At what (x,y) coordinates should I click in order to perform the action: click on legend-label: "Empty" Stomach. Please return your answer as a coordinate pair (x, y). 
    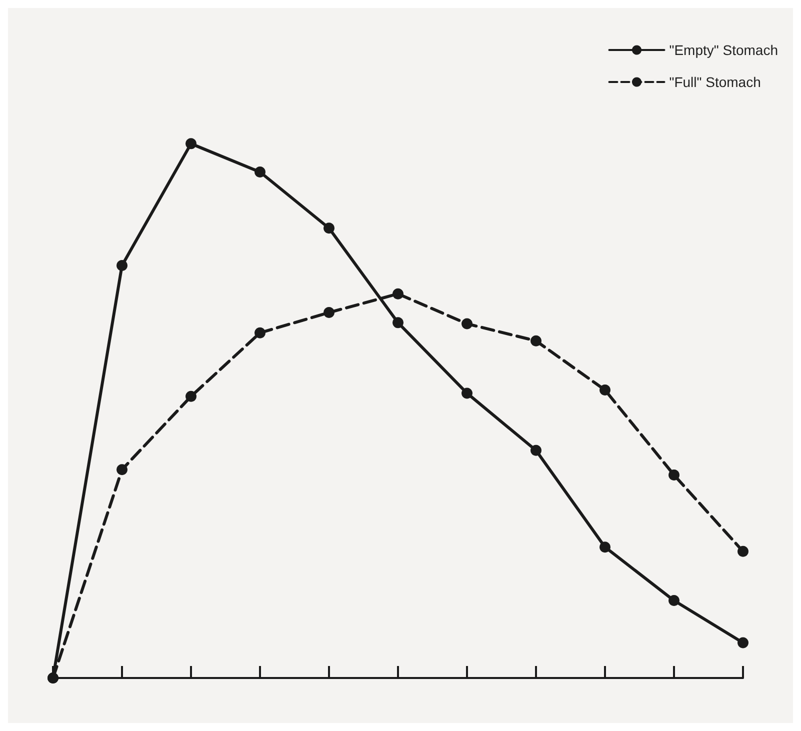
    Looking at the image, I should click on (723, 50).